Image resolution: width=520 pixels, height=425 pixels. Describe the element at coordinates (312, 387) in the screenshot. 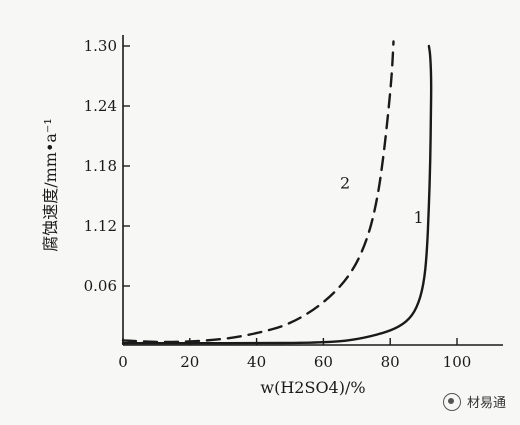

I see `x-axis-title: w(H2SO4)/%` at that location.